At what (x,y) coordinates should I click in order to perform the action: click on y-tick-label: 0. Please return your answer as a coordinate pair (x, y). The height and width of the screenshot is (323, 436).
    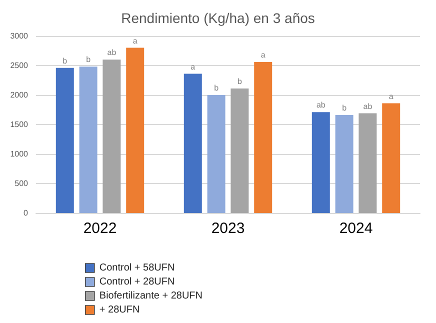
    Looking at the image, I should click on (26, 213).